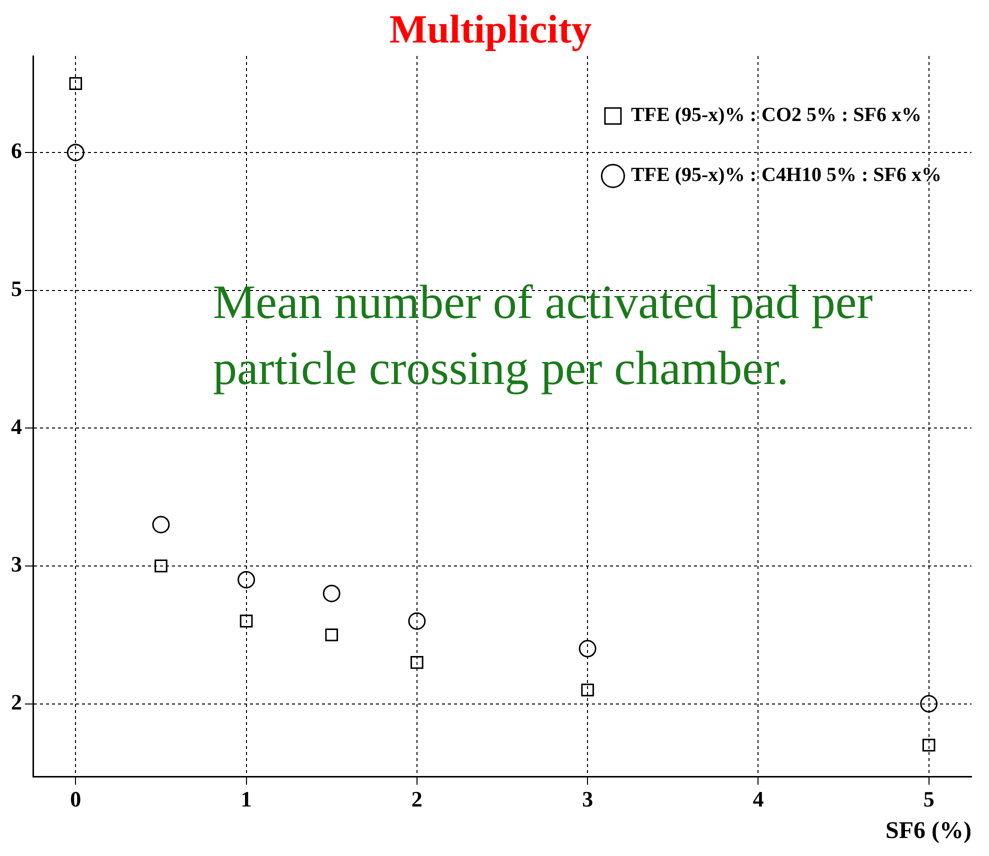  What do you see at coordinates (416, 799) in the screenshot?
I see `x-tick-label: 2` at bounding box center [416, 799].